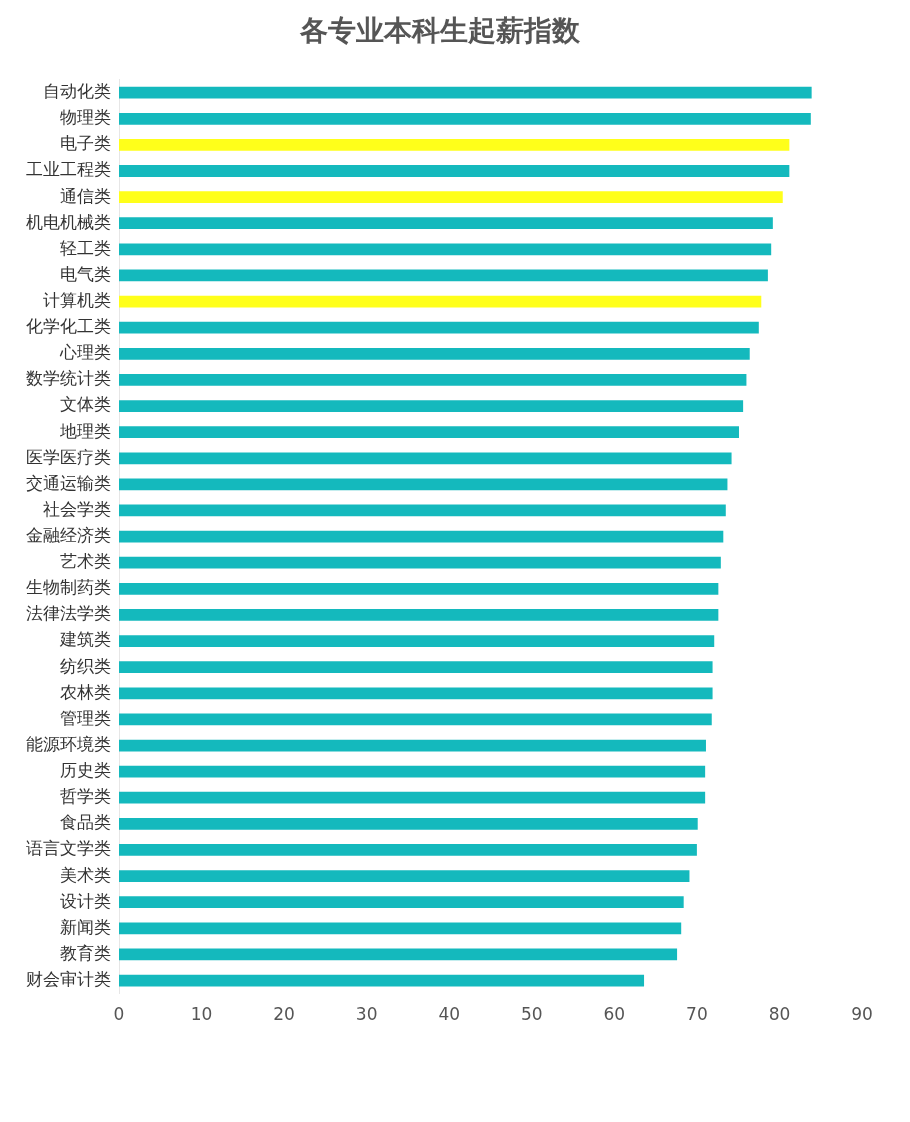  I want to click on y-tick-label: 金融经济类, so click(68, 535).